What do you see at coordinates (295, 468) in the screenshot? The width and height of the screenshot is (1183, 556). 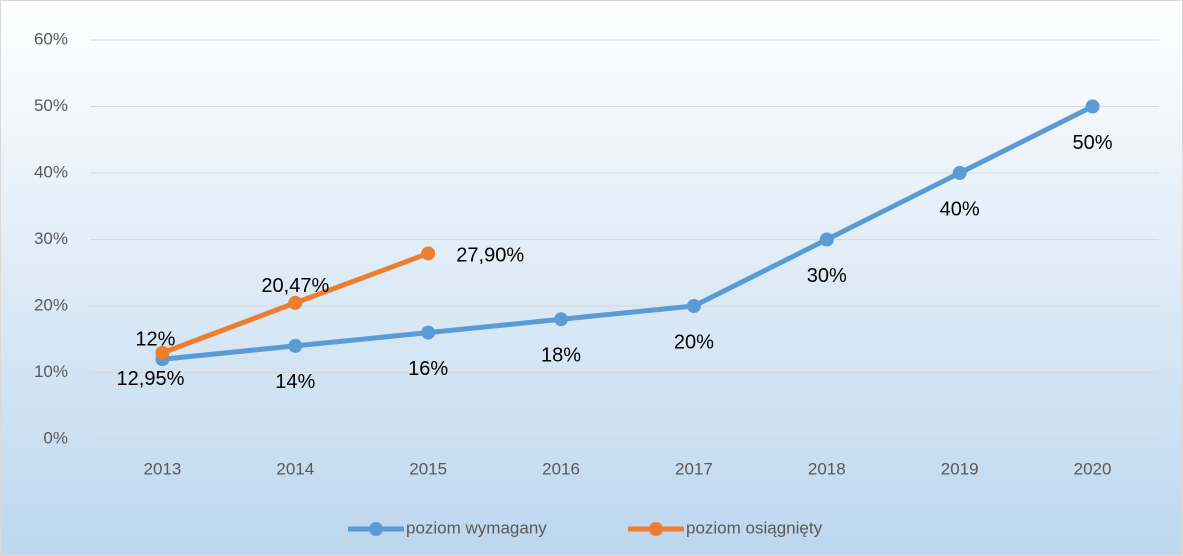 I see `x-tick-label: 2014` at bounding box center [295, 468].